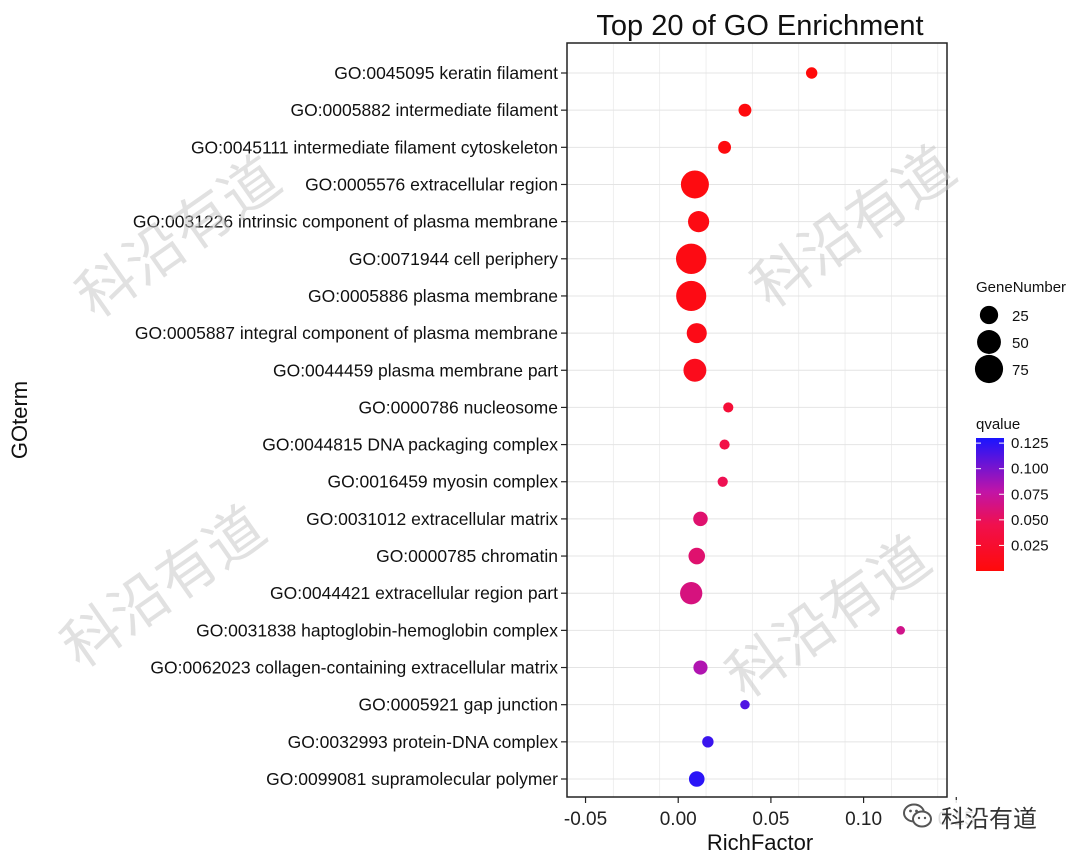  I want to click on y-axis-label: GOterm, so click(19, 420).